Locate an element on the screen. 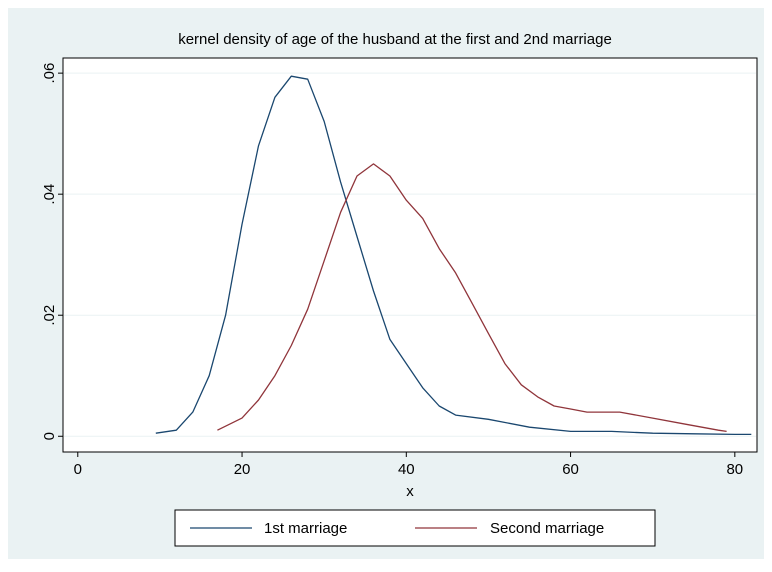 This screenshot has height=572, width=772. x-tick-label: 60 is located at coordinates (570, 469).